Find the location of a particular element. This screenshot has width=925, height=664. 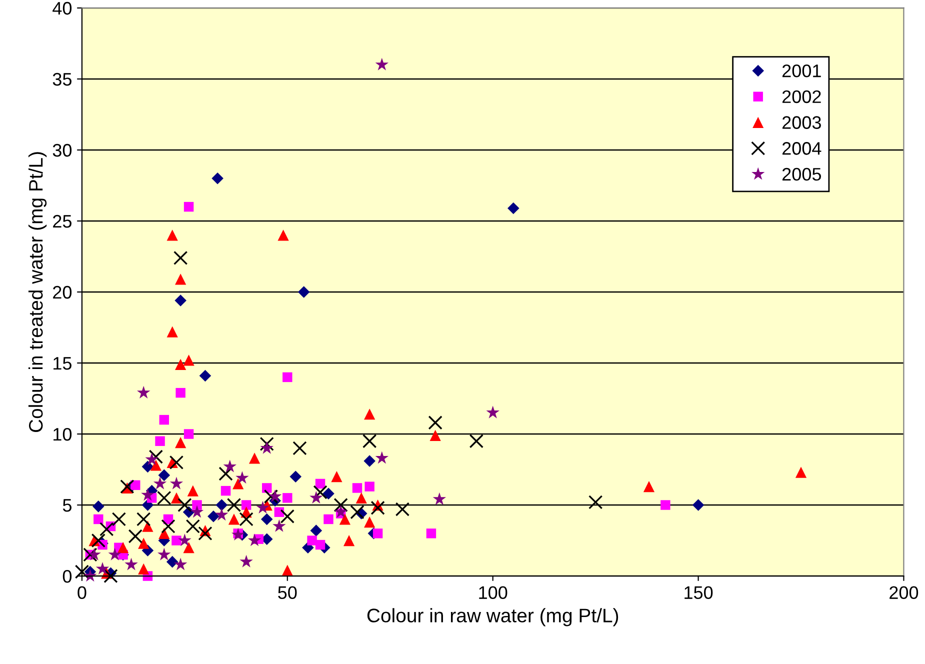

y-tick-label: 15 is located at coordinates (63, 363).